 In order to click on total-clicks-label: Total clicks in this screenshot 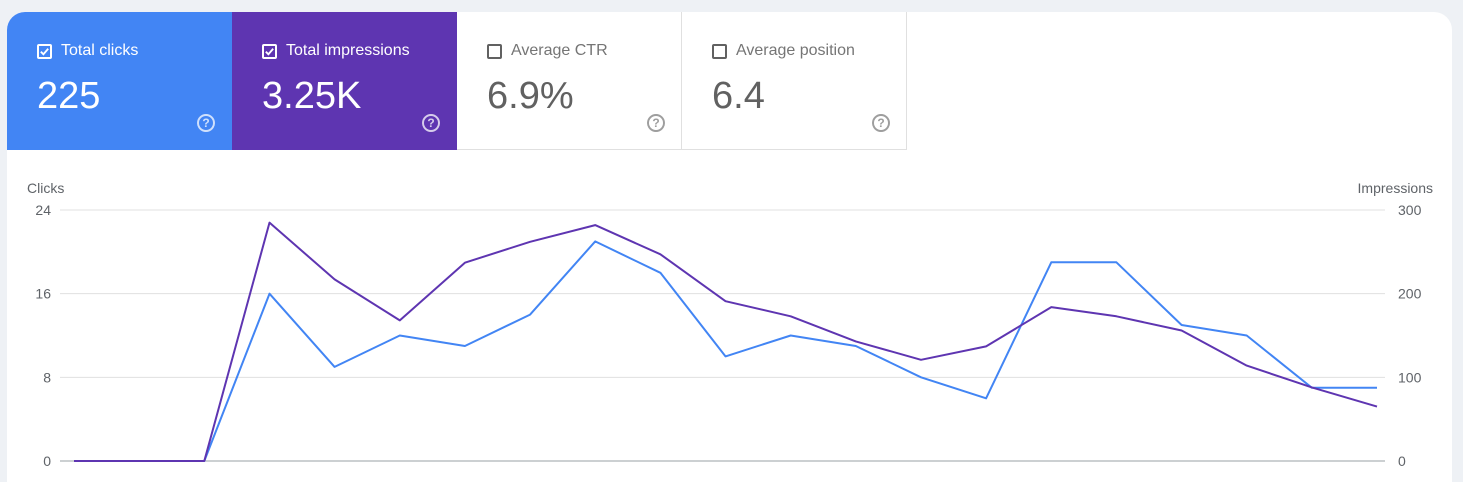, I will do `click(100, 50)`.